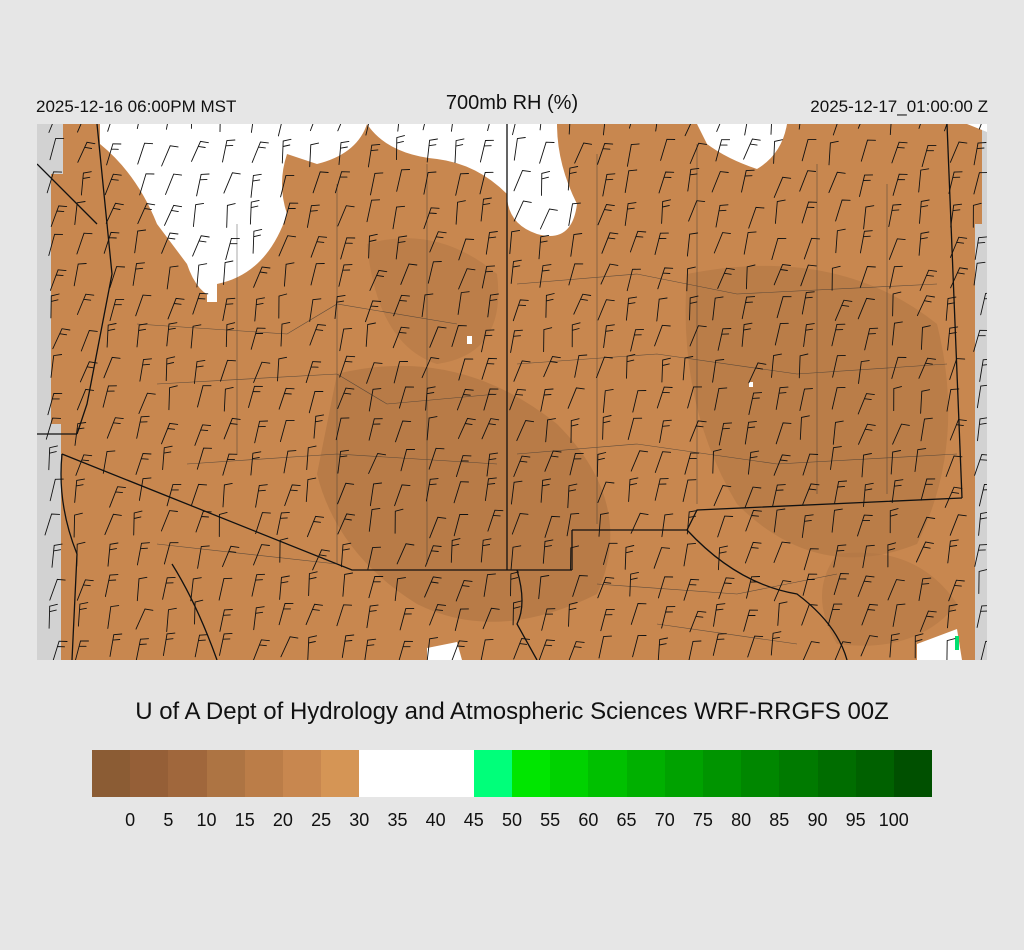  Describe the element at coordinates (702, 820) in the screenshot. I see `colorbar-label: 75` at that location.